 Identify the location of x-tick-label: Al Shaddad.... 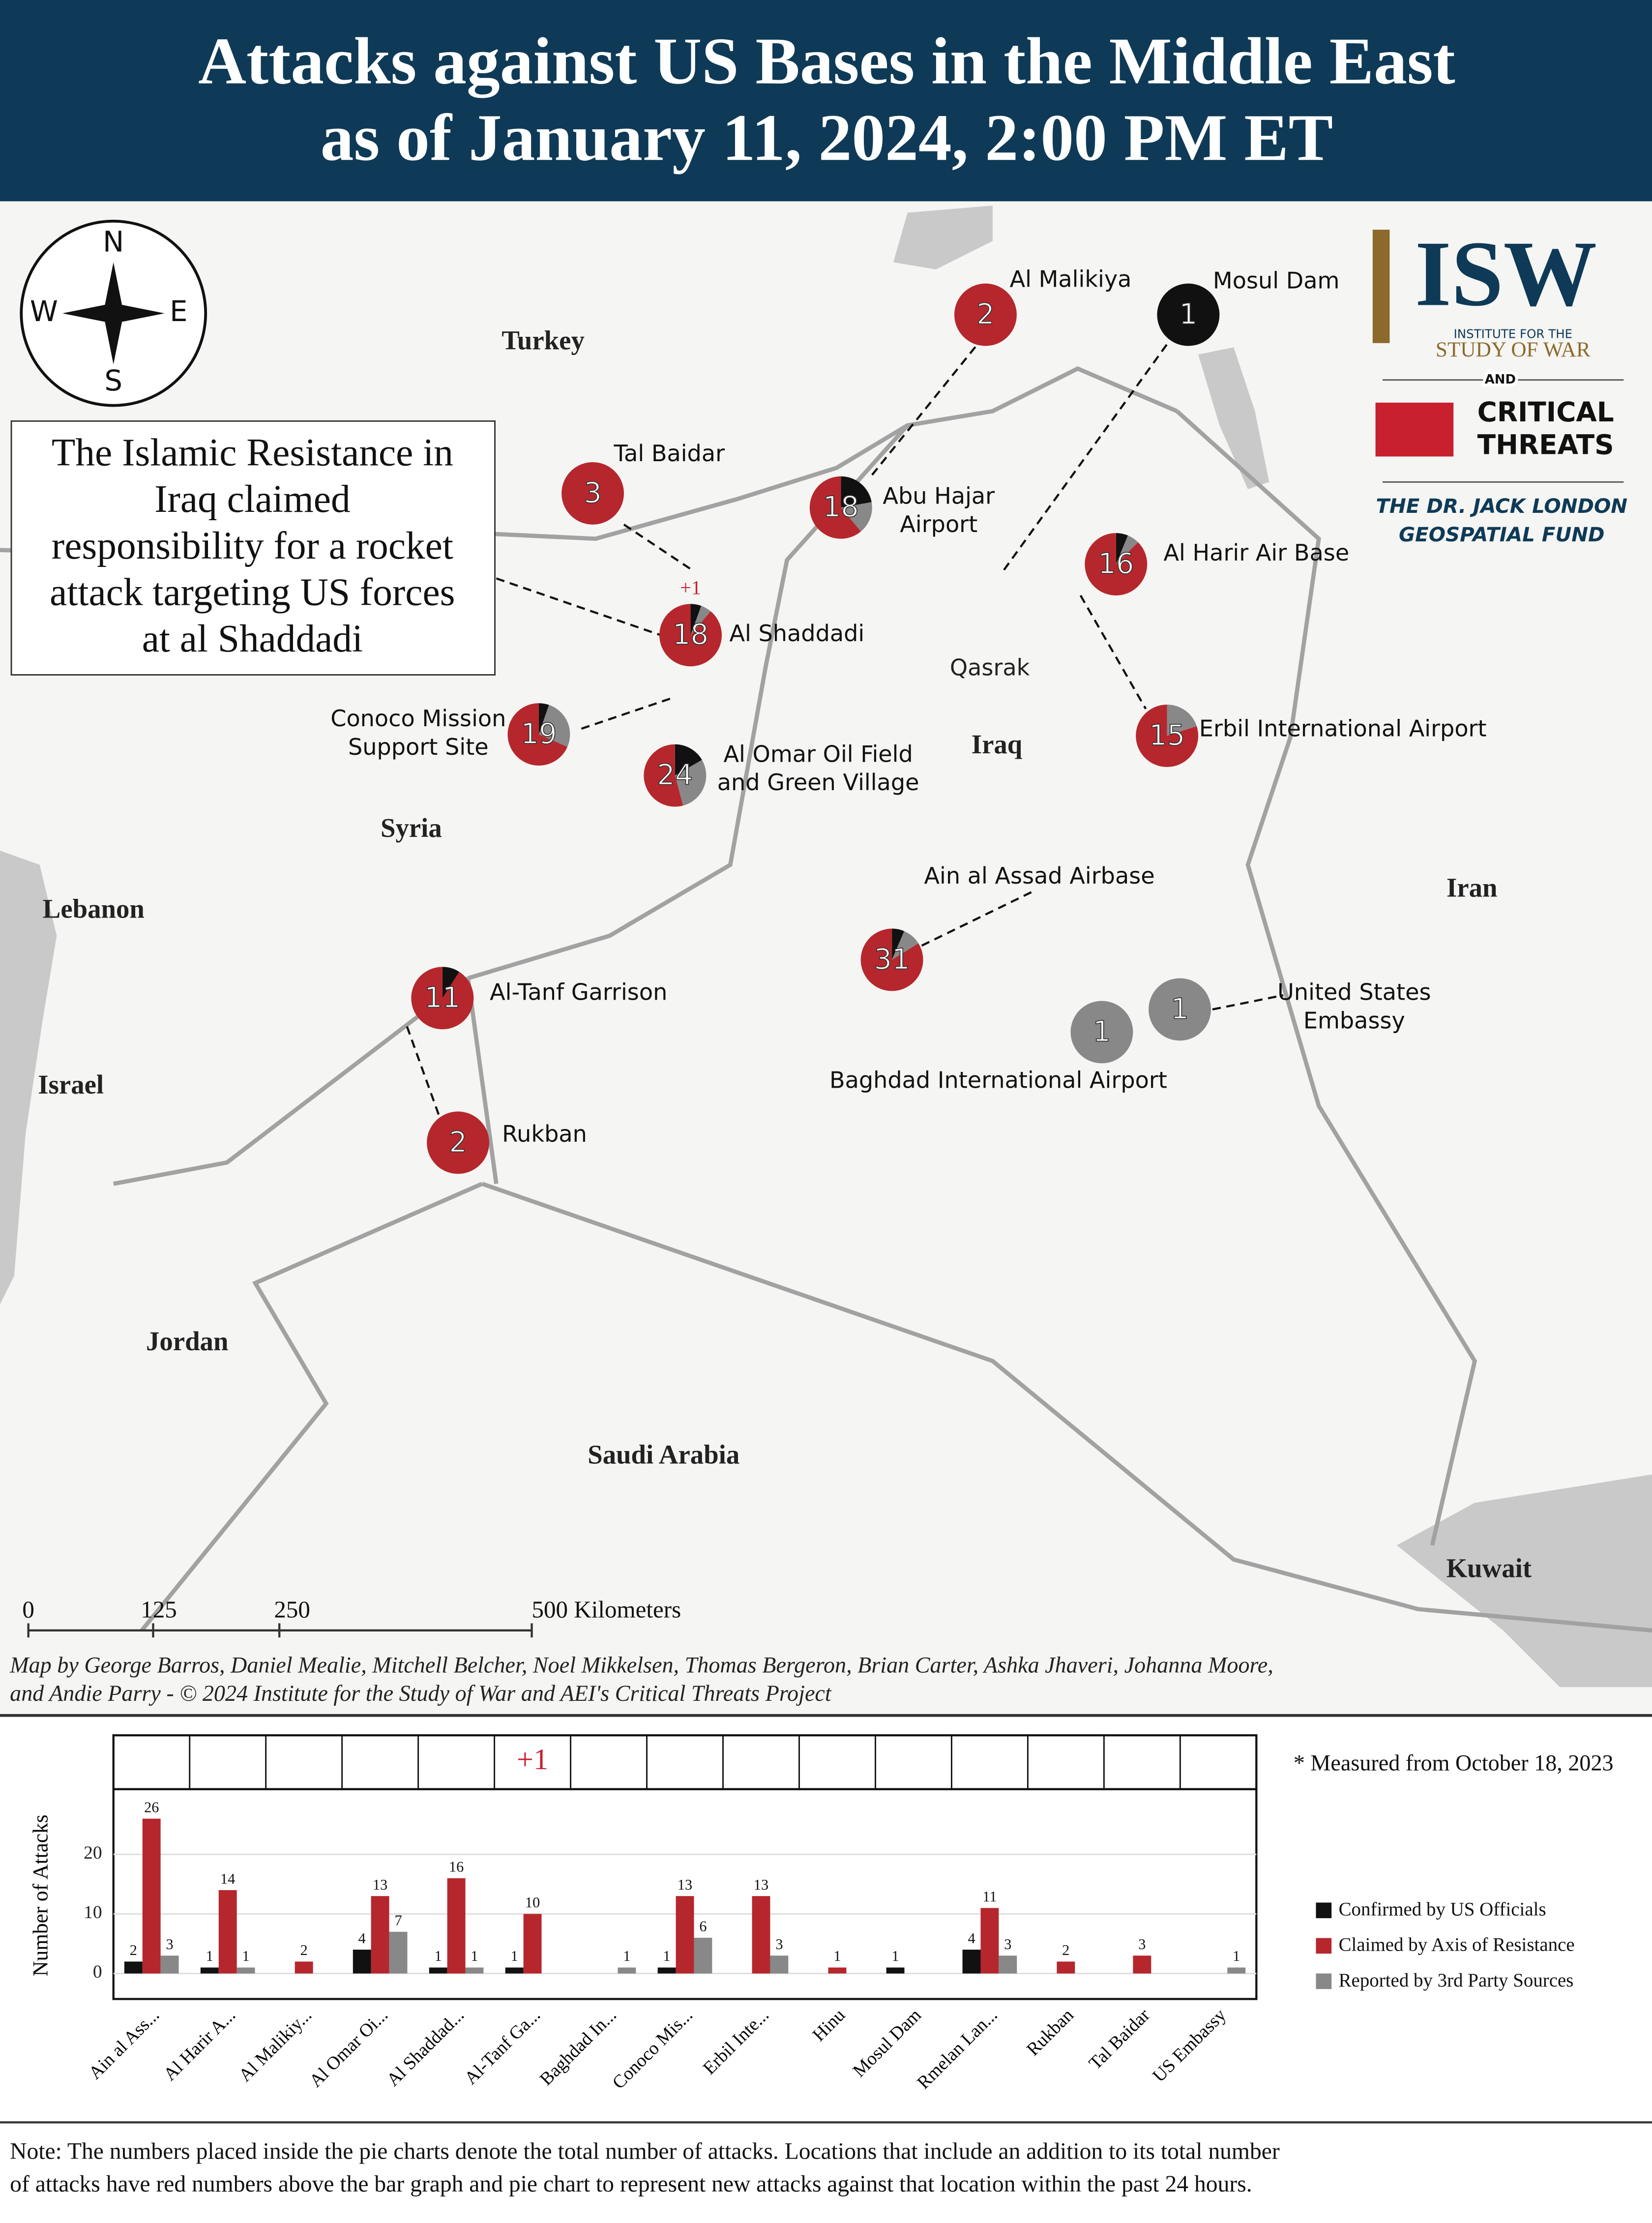
(425, 2048).